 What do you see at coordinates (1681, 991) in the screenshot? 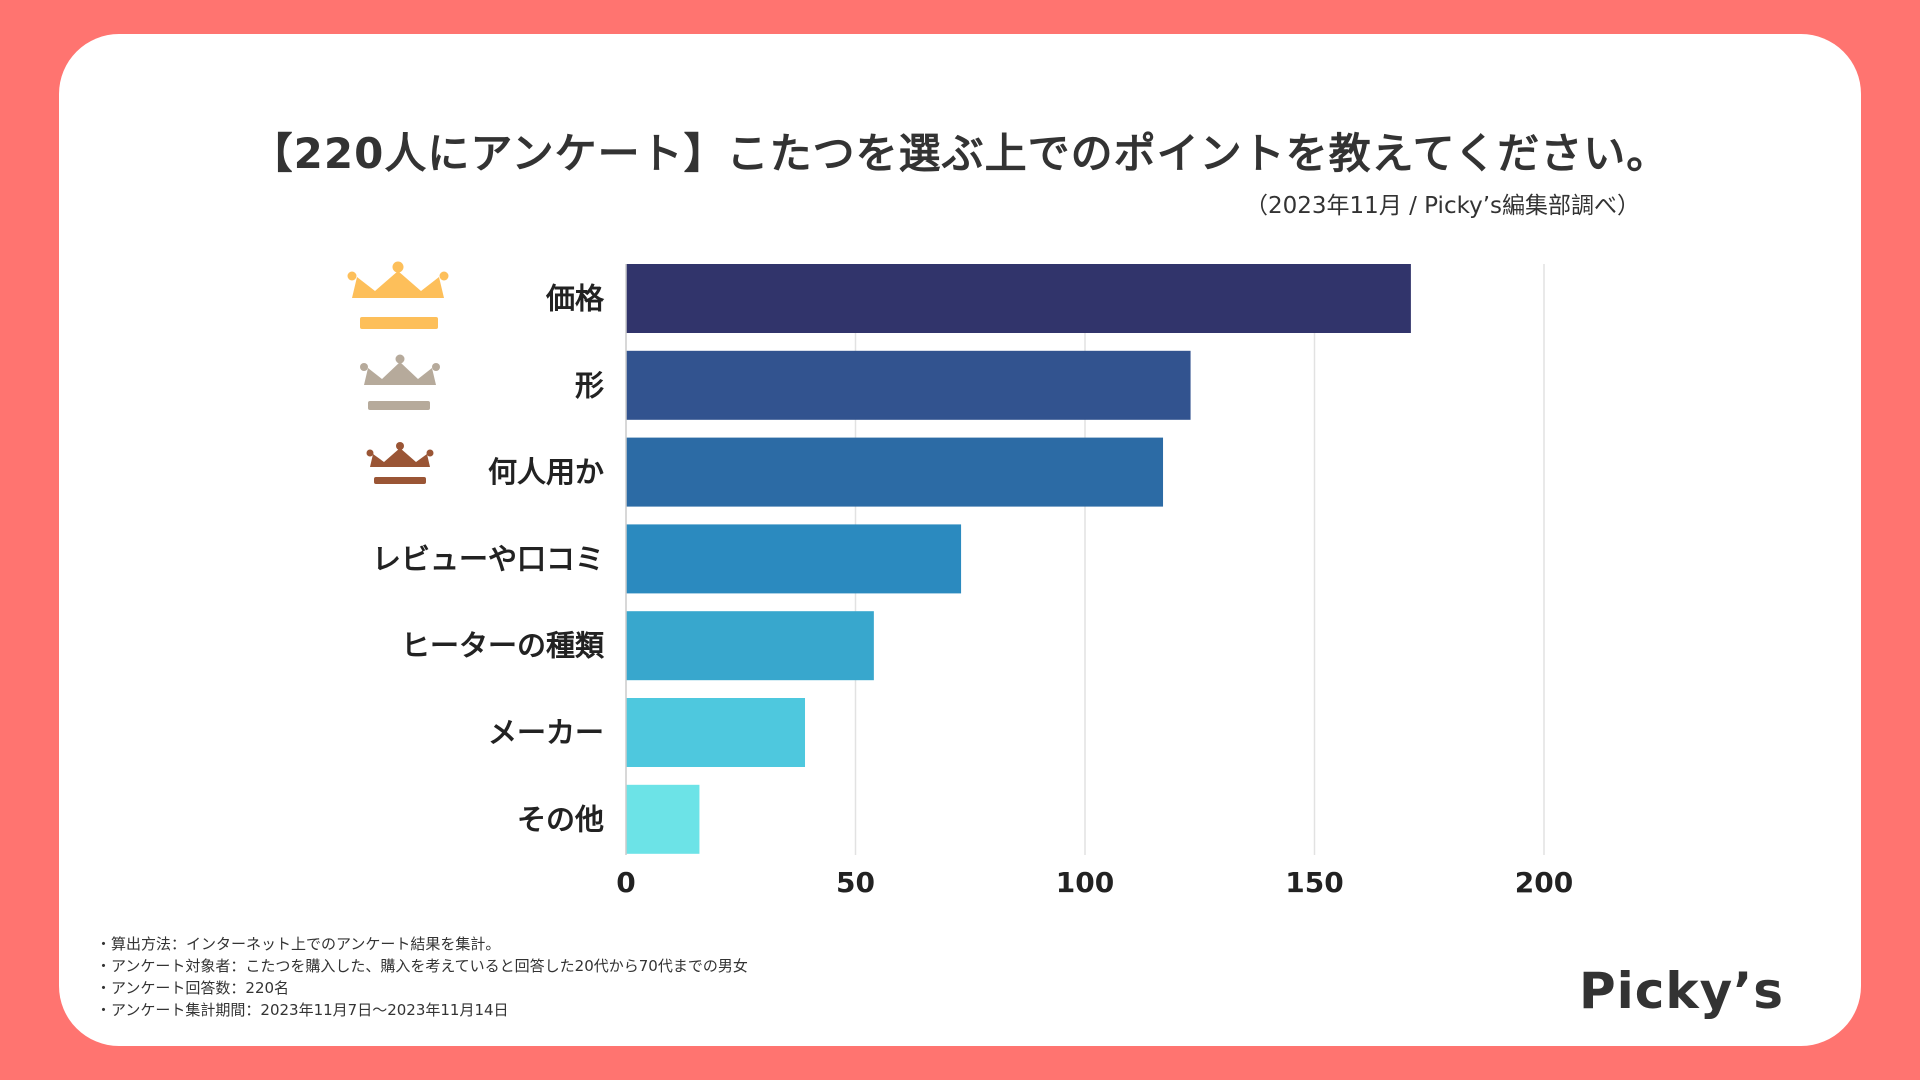
I see `pickys-logo: Picky’s` at bounding box center [1681, 991].